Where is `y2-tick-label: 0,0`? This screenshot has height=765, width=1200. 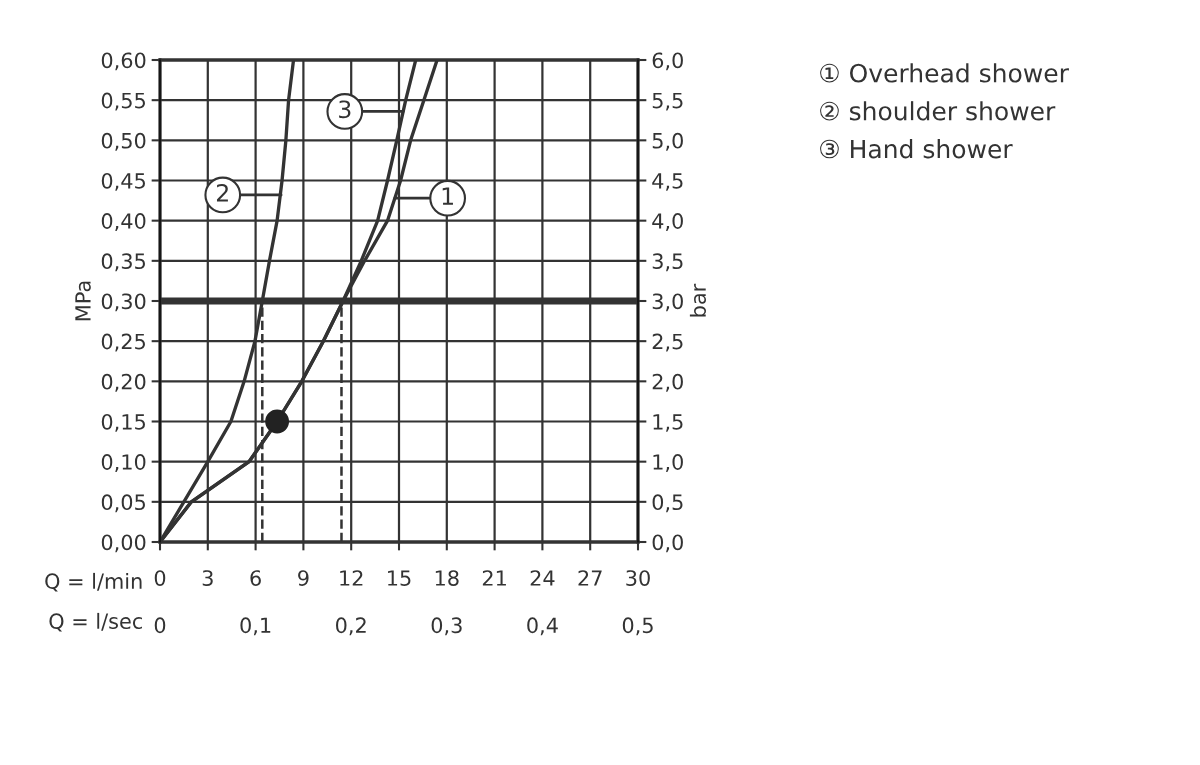 y2-tick-label: 0,0 is located at coordinates (667, 543).